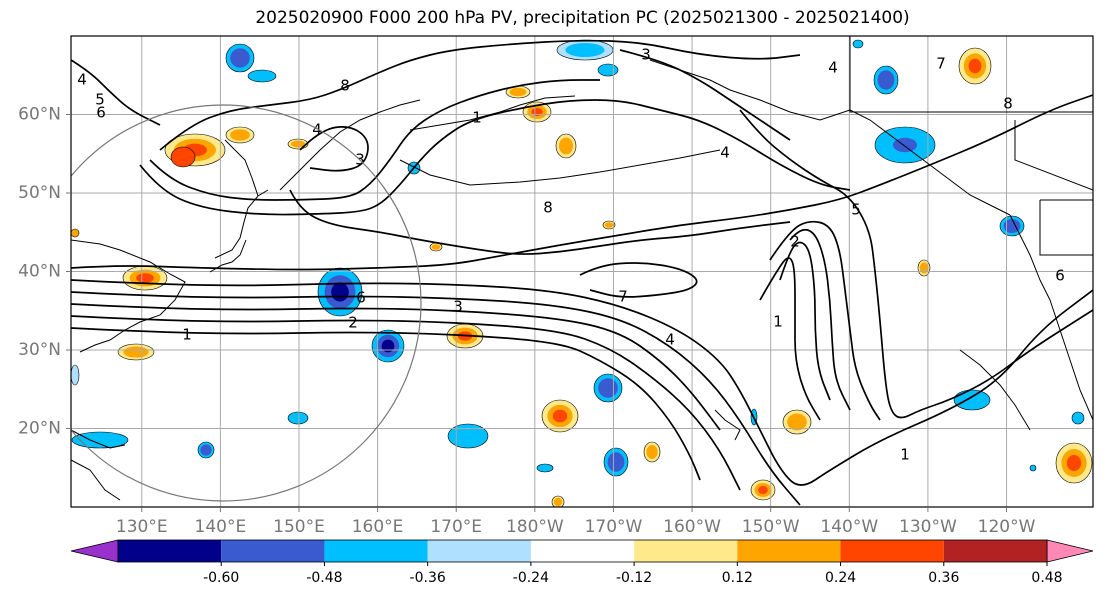 The height and width of the screenshot is (601, 1105). Describe the element at coordinates (795, 242) in the screenshot. I see `contour-label-12: 2` at that location.